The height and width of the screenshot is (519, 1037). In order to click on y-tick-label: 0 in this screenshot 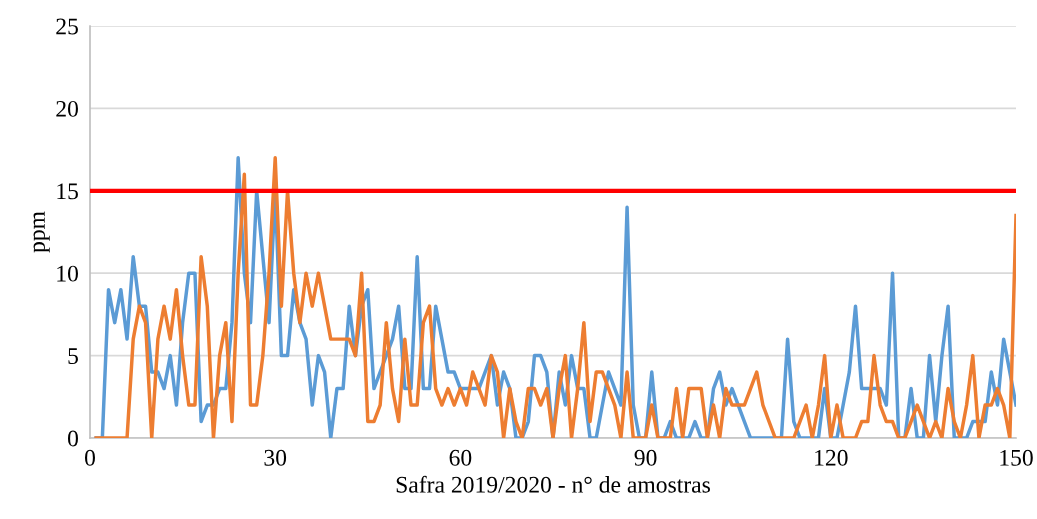, I will do `click(72, 438)`.